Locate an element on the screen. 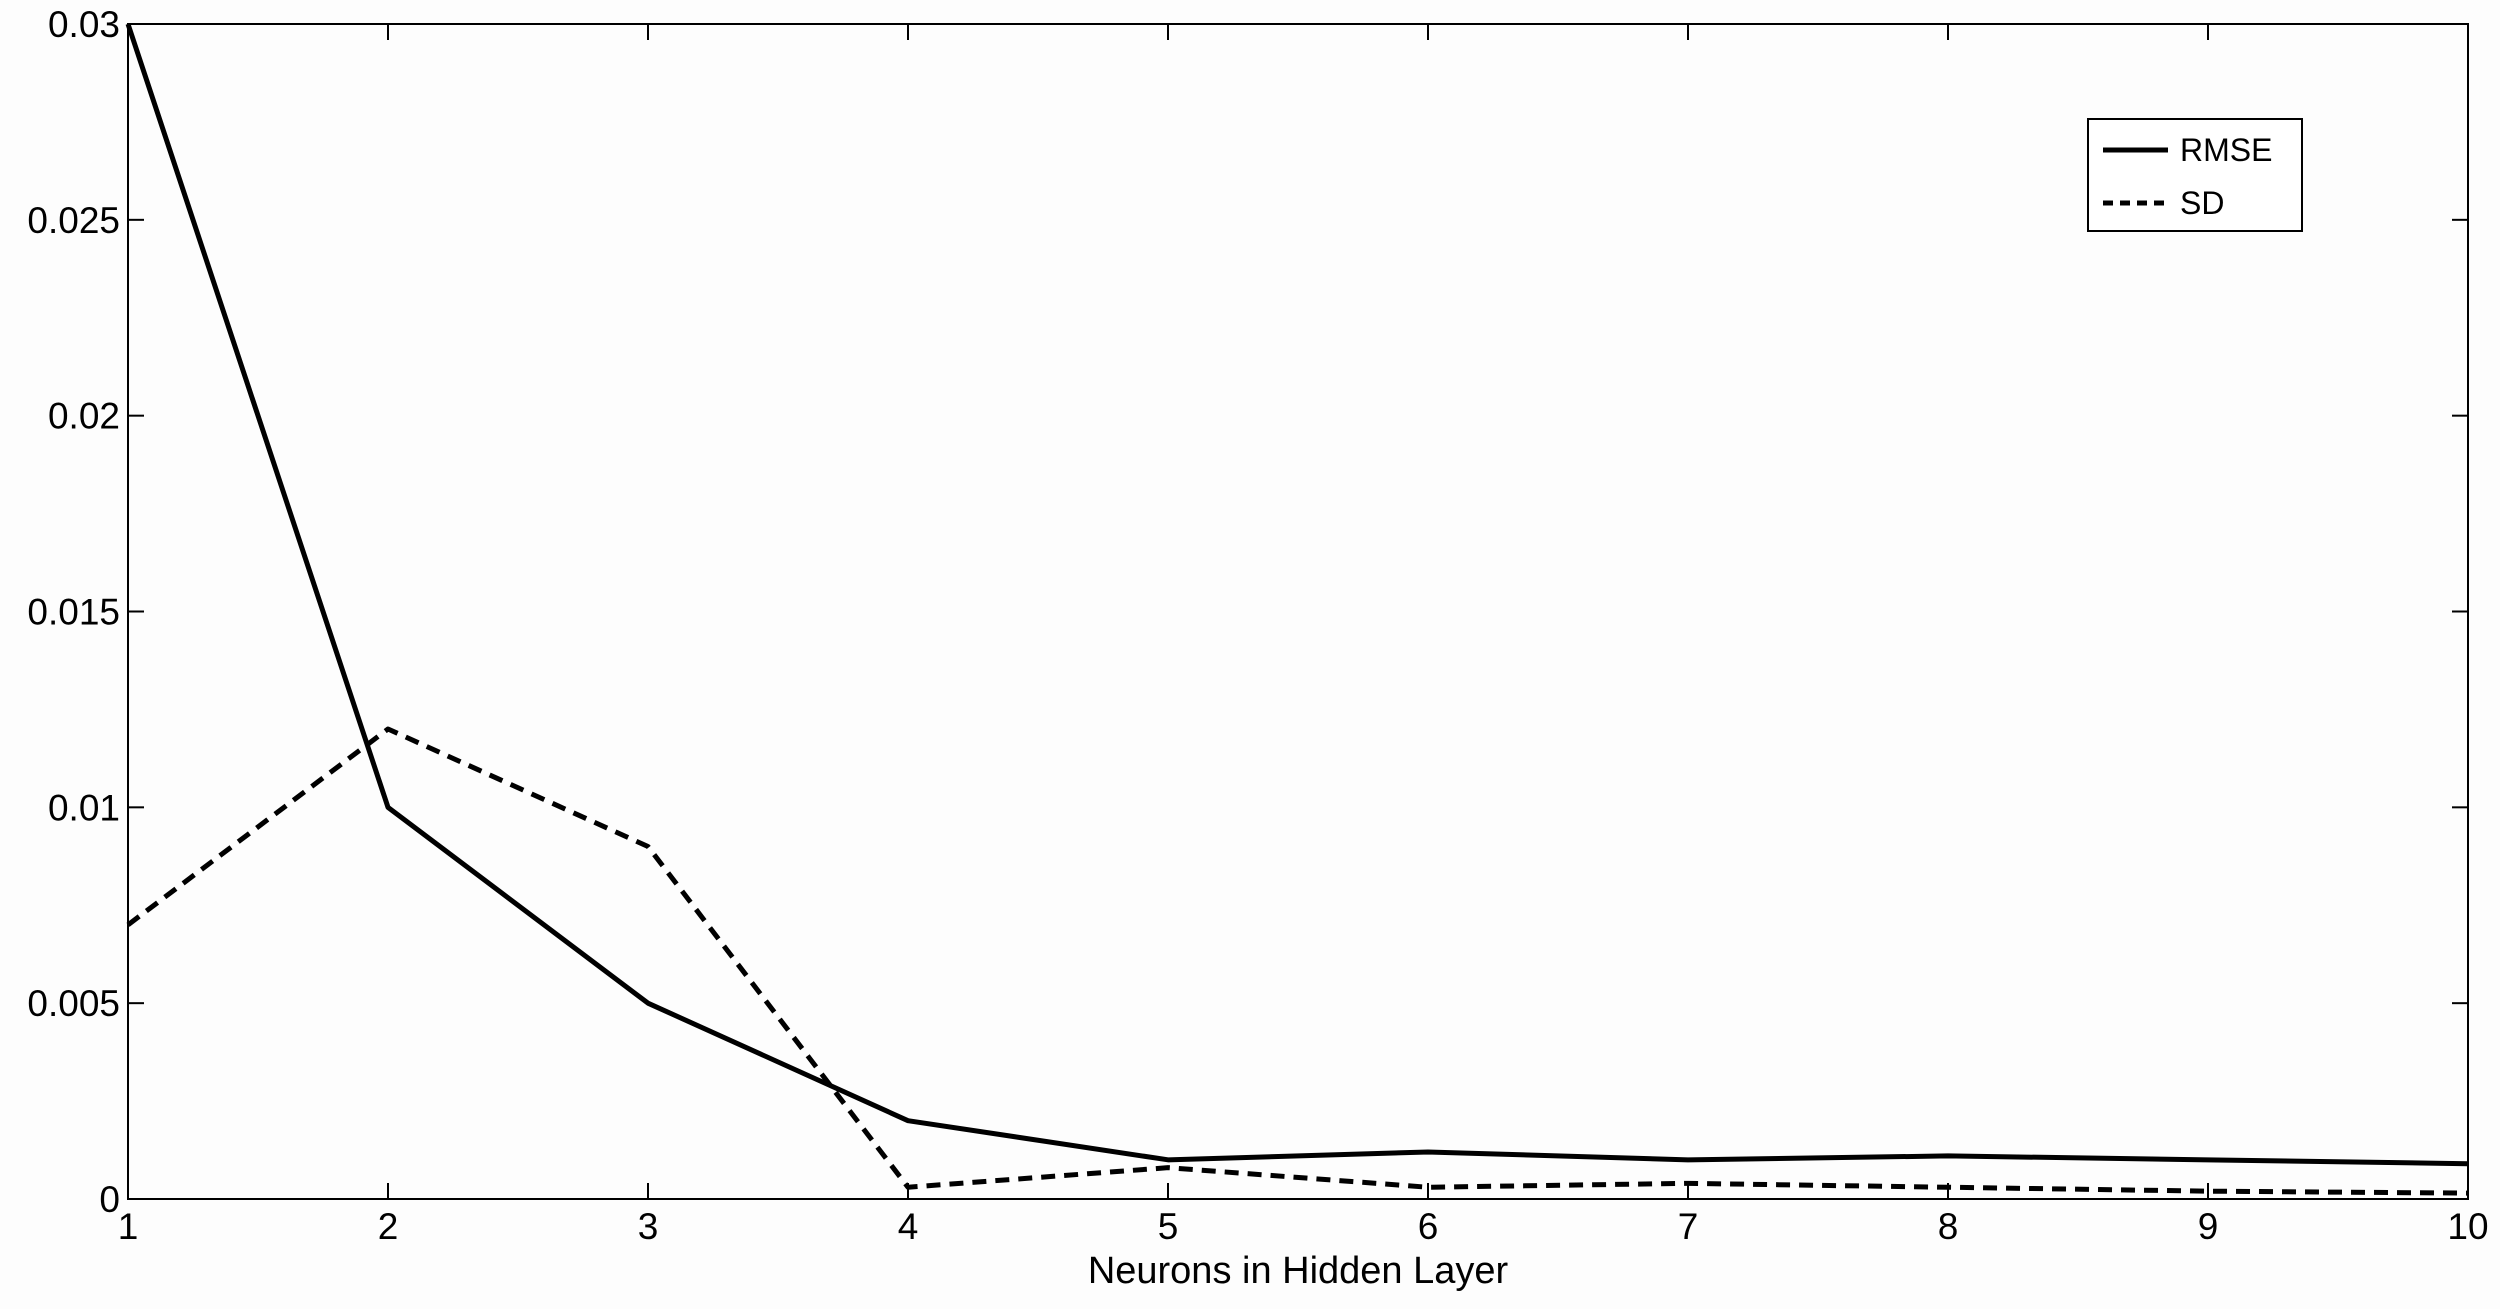  x-tick-label: 1 is located at coordinates (128, 1226).